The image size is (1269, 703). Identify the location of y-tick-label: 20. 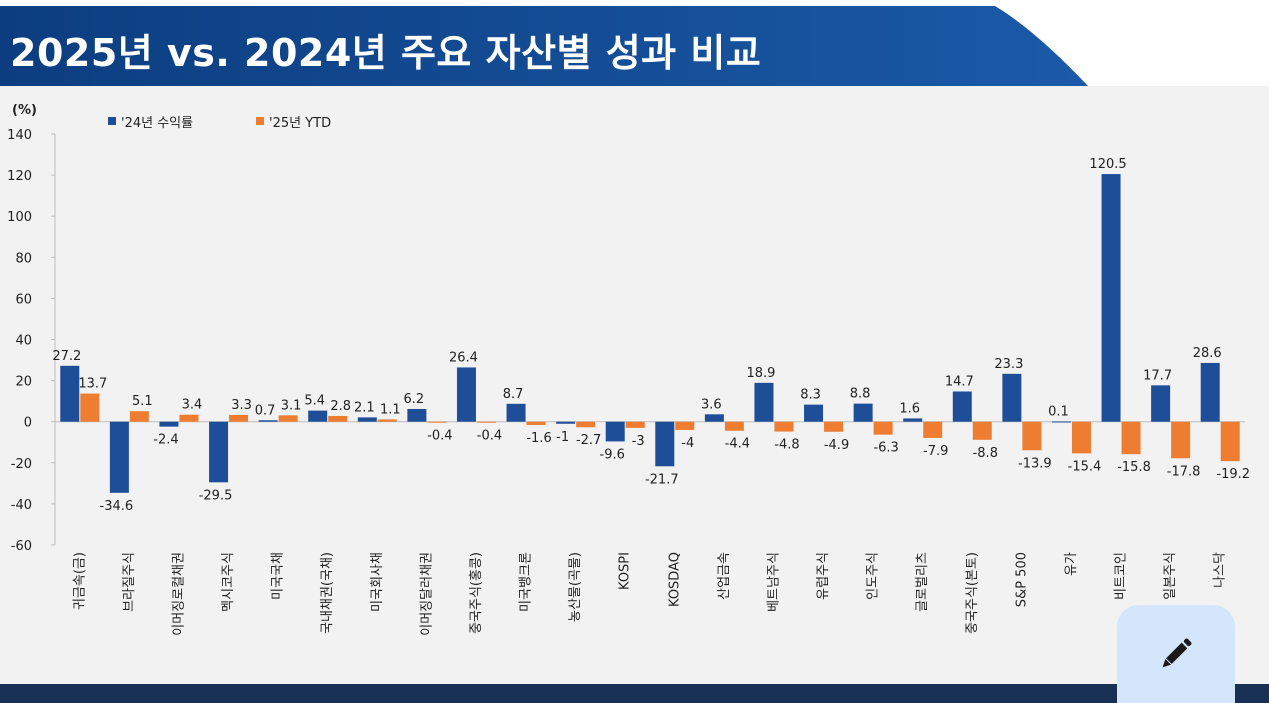
(23, 382).